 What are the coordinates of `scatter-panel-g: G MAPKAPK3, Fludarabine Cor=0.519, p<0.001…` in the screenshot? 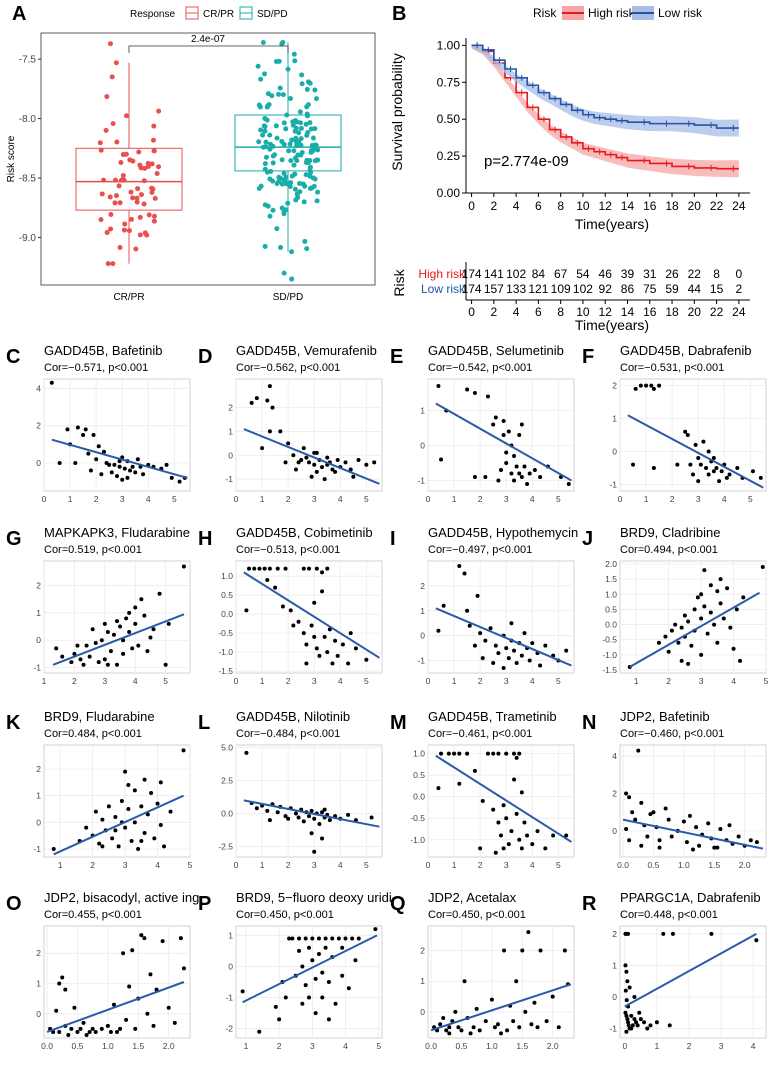 It's located at (98, 605).